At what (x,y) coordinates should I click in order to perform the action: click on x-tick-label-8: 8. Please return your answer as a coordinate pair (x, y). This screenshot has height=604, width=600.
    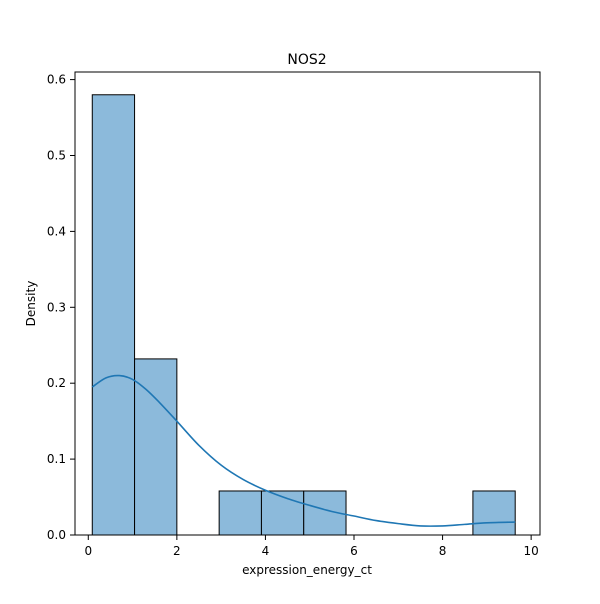
    Looking at the image, I should click on (443, 551).